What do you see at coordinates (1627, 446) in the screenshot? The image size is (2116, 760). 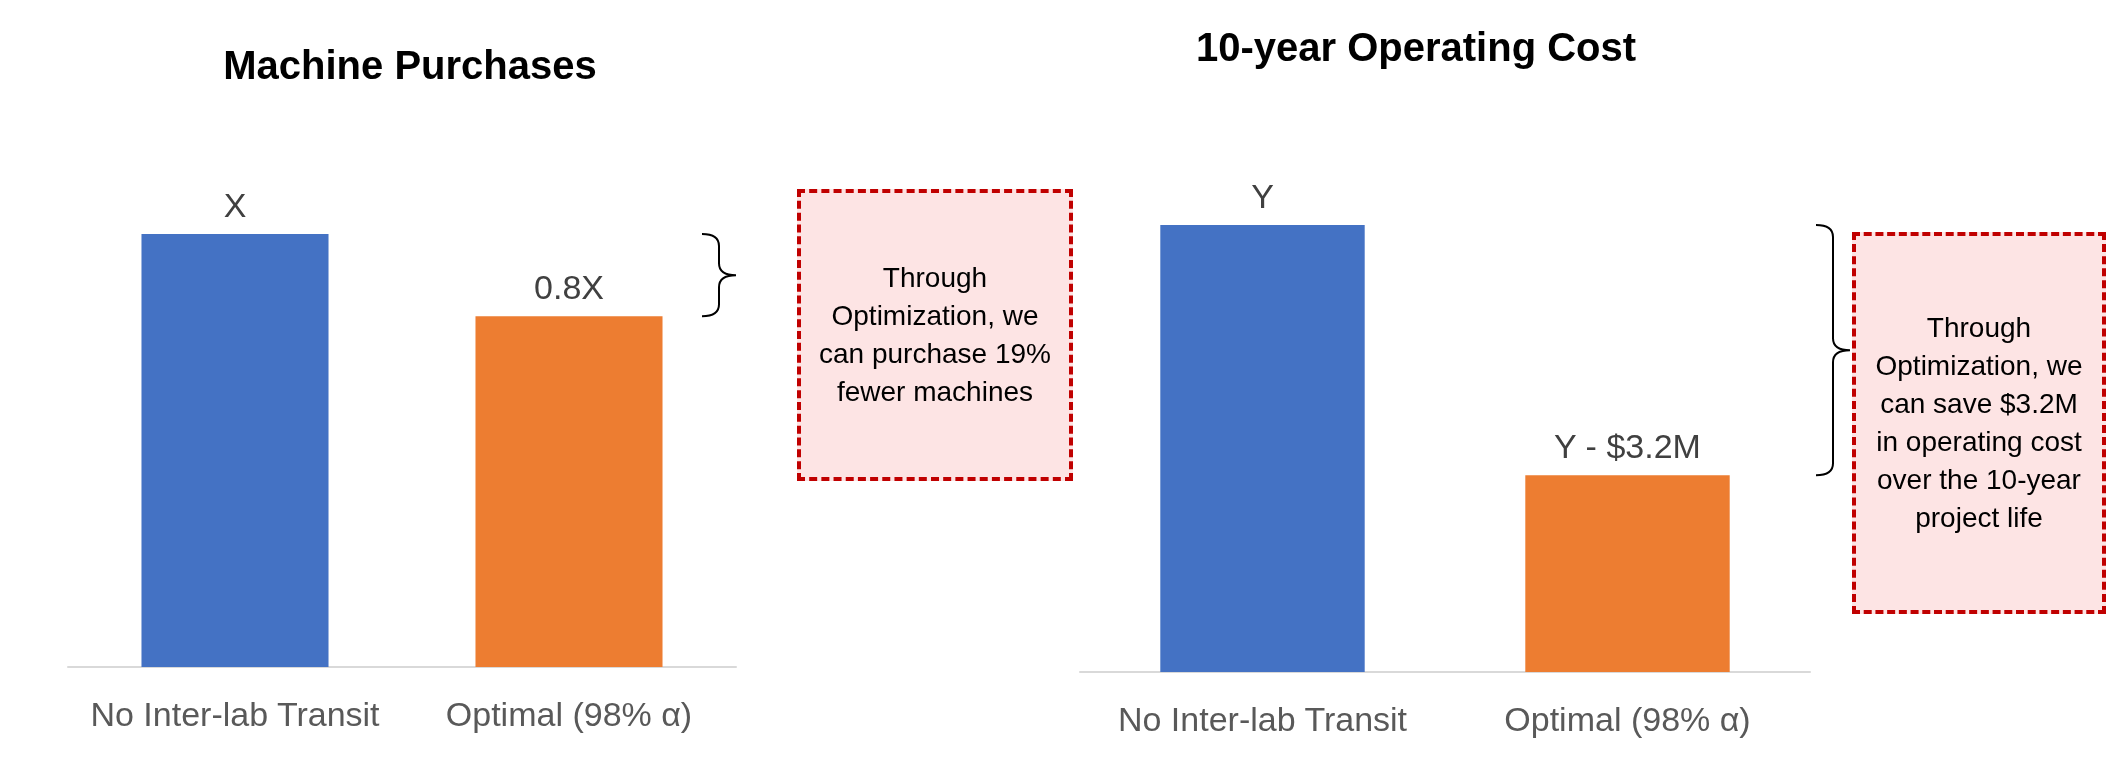 I see `annotation: Y - $3.2M` at bounding box center [1627, 446].